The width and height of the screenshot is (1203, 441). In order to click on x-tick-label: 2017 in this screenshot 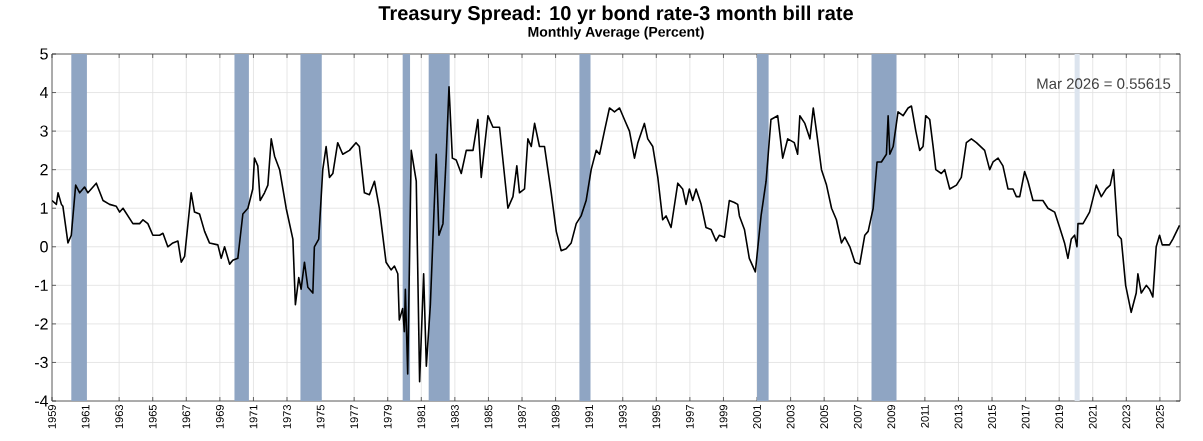, I will do `click(1025, 417)`.